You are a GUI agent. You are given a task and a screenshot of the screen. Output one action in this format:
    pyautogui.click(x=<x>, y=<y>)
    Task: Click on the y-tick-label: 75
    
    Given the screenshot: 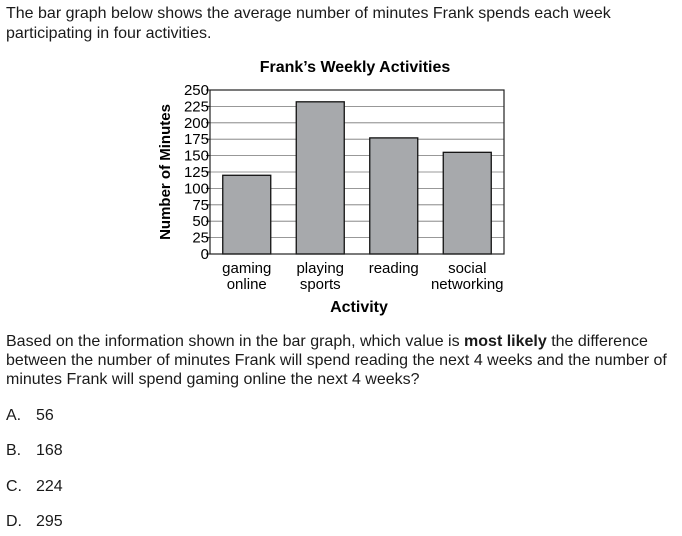 What is the action you would take?
    pyautogui.click(x=200, y=205)
    